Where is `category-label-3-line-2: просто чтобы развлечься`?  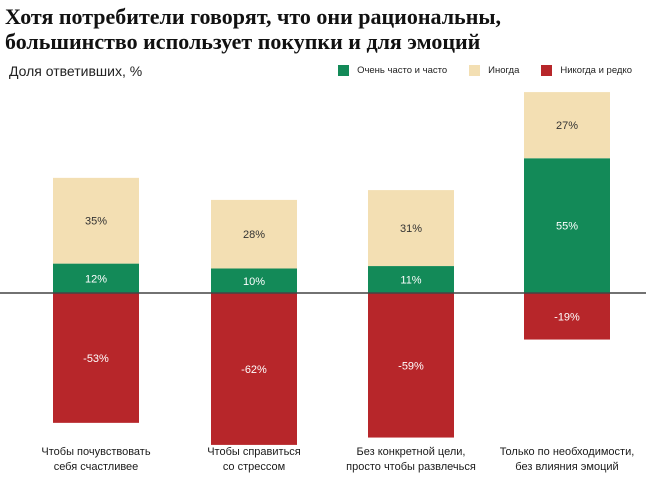
category-label-3-line-2: просто чтобы развлечься is located at coordinates (411, 467).